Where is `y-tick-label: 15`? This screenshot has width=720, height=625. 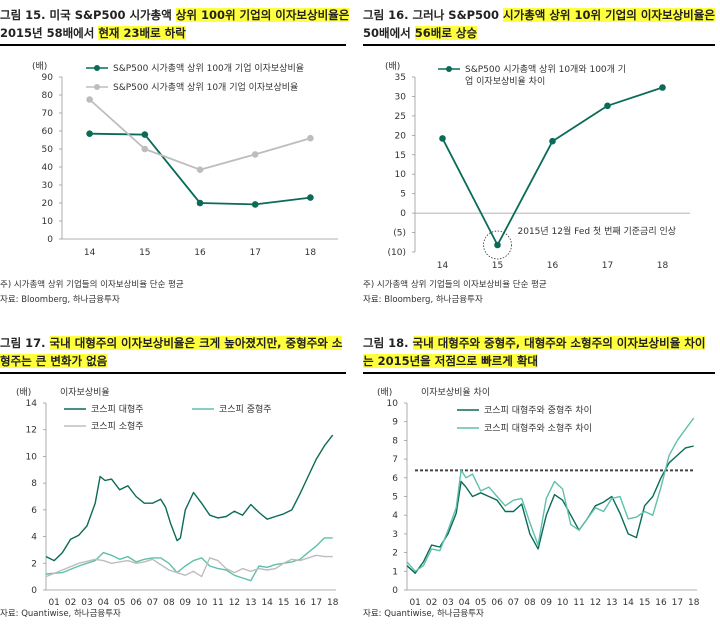 y-tick-label: 15 is located at coordinates (400, 156).